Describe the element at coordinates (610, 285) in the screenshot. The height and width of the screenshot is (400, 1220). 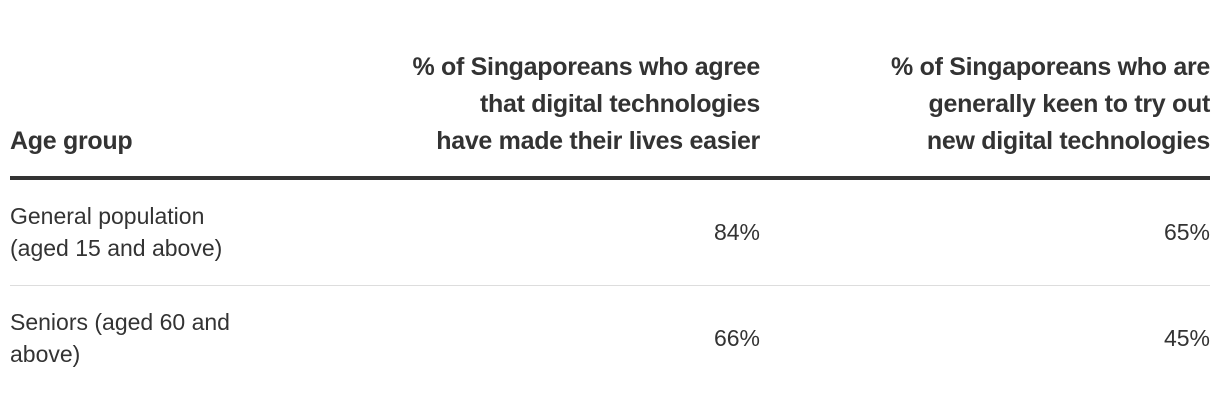
I see `row-divider` at that location.